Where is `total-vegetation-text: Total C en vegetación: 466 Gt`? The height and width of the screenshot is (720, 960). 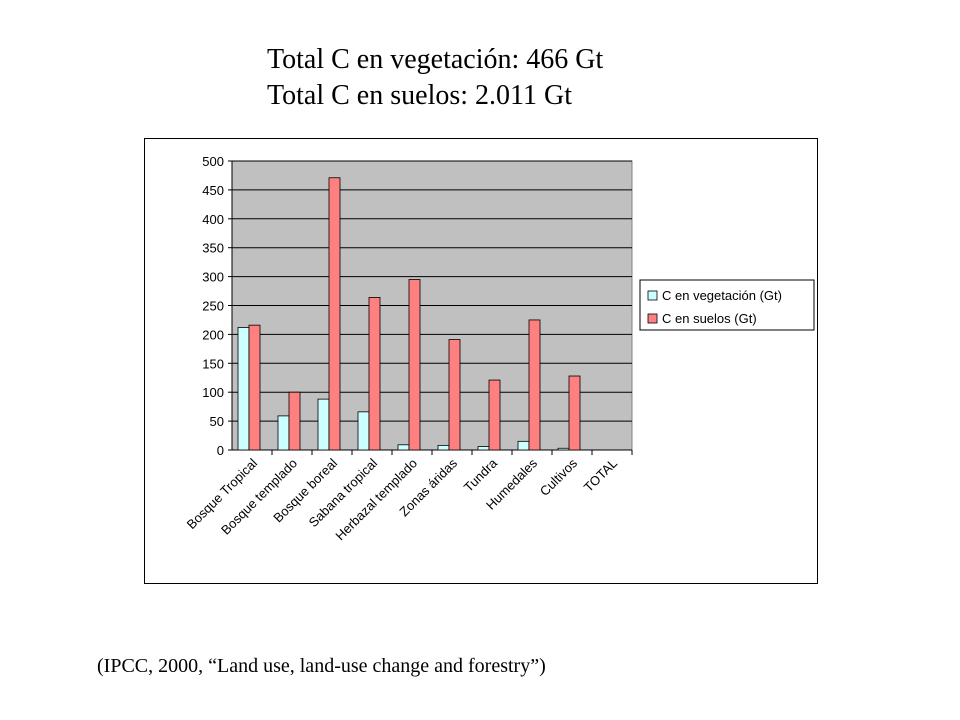 total-vegetation-text: Total C en vegetación: 466 Gt is located at coordinates (435, 59).